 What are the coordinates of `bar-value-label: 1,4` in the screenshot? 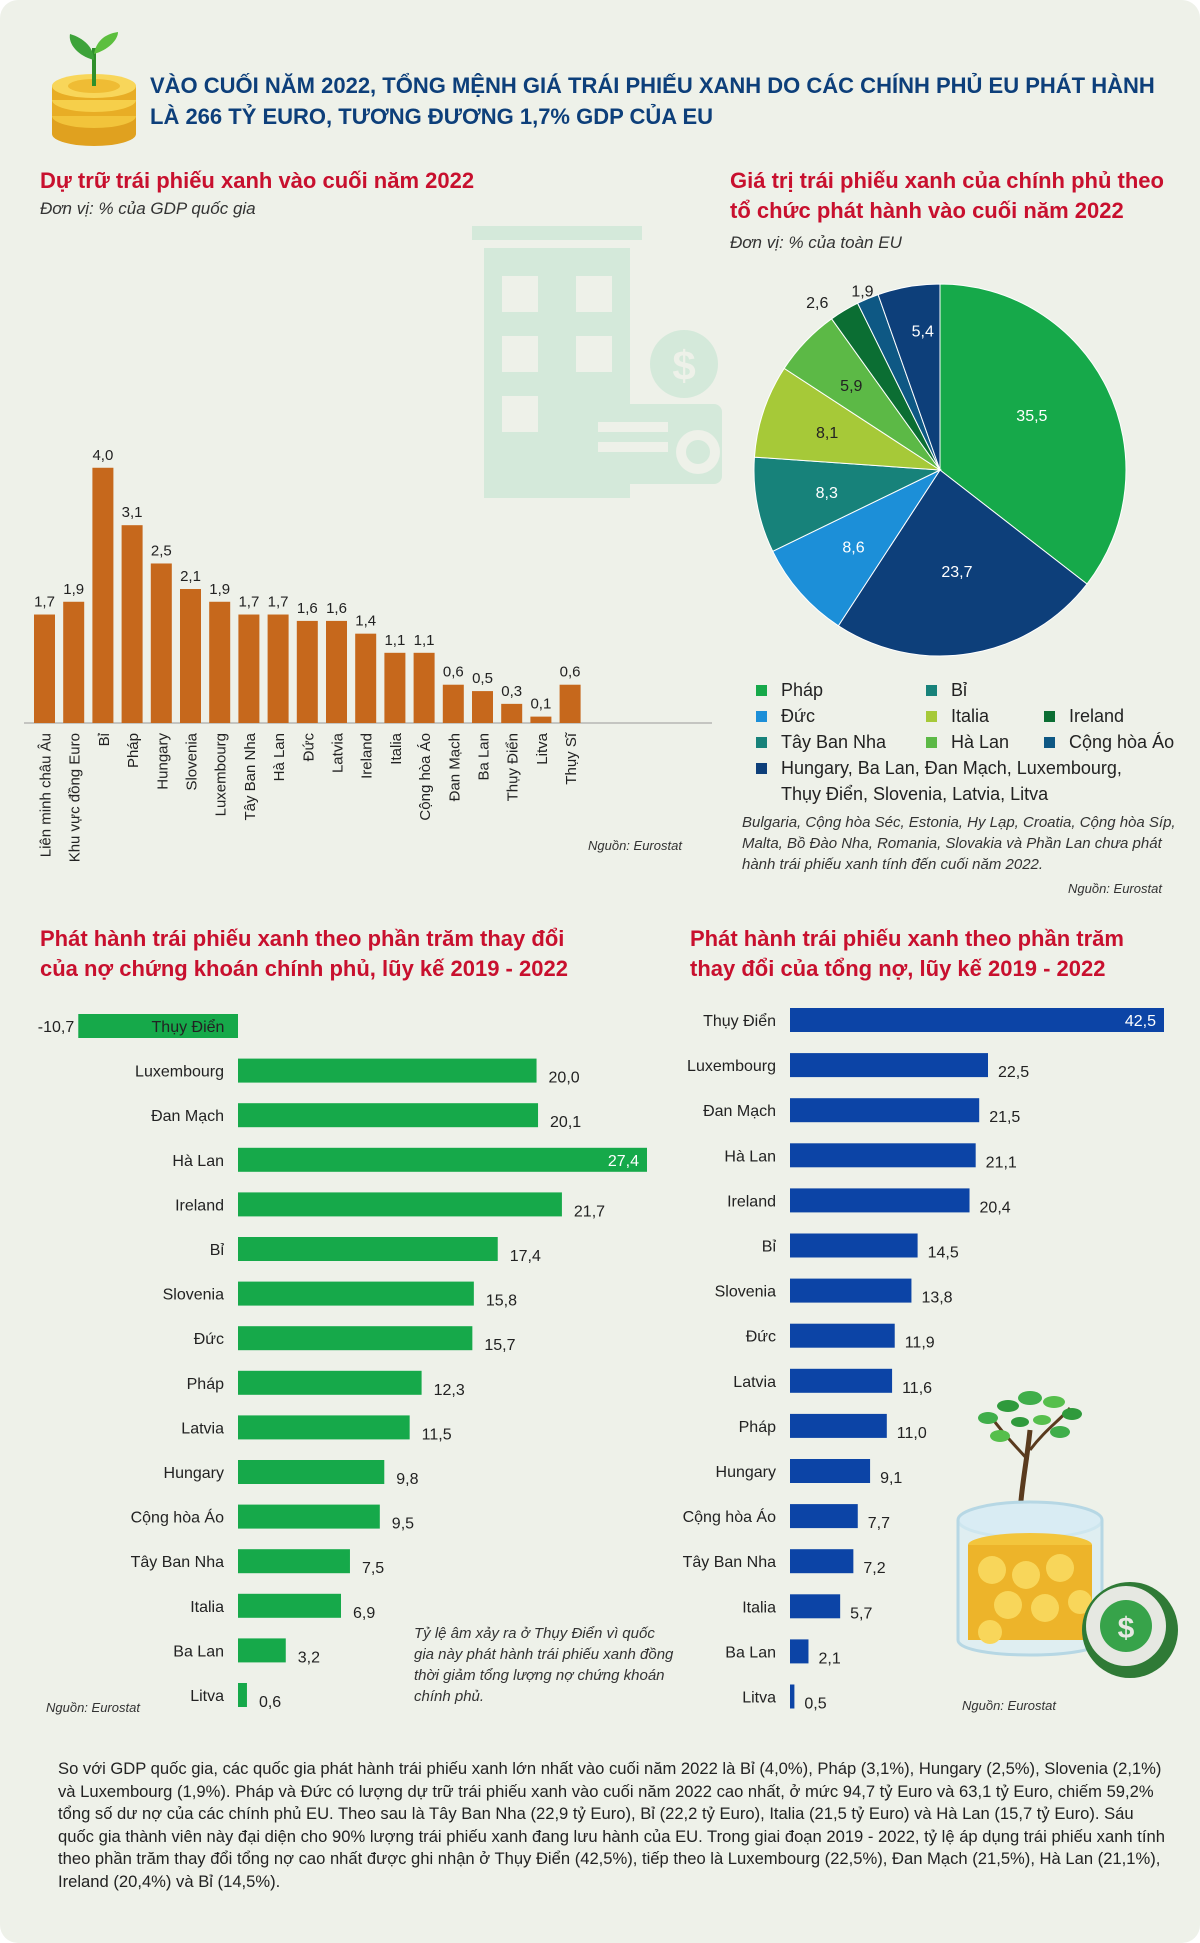 It's located at (365, 621).